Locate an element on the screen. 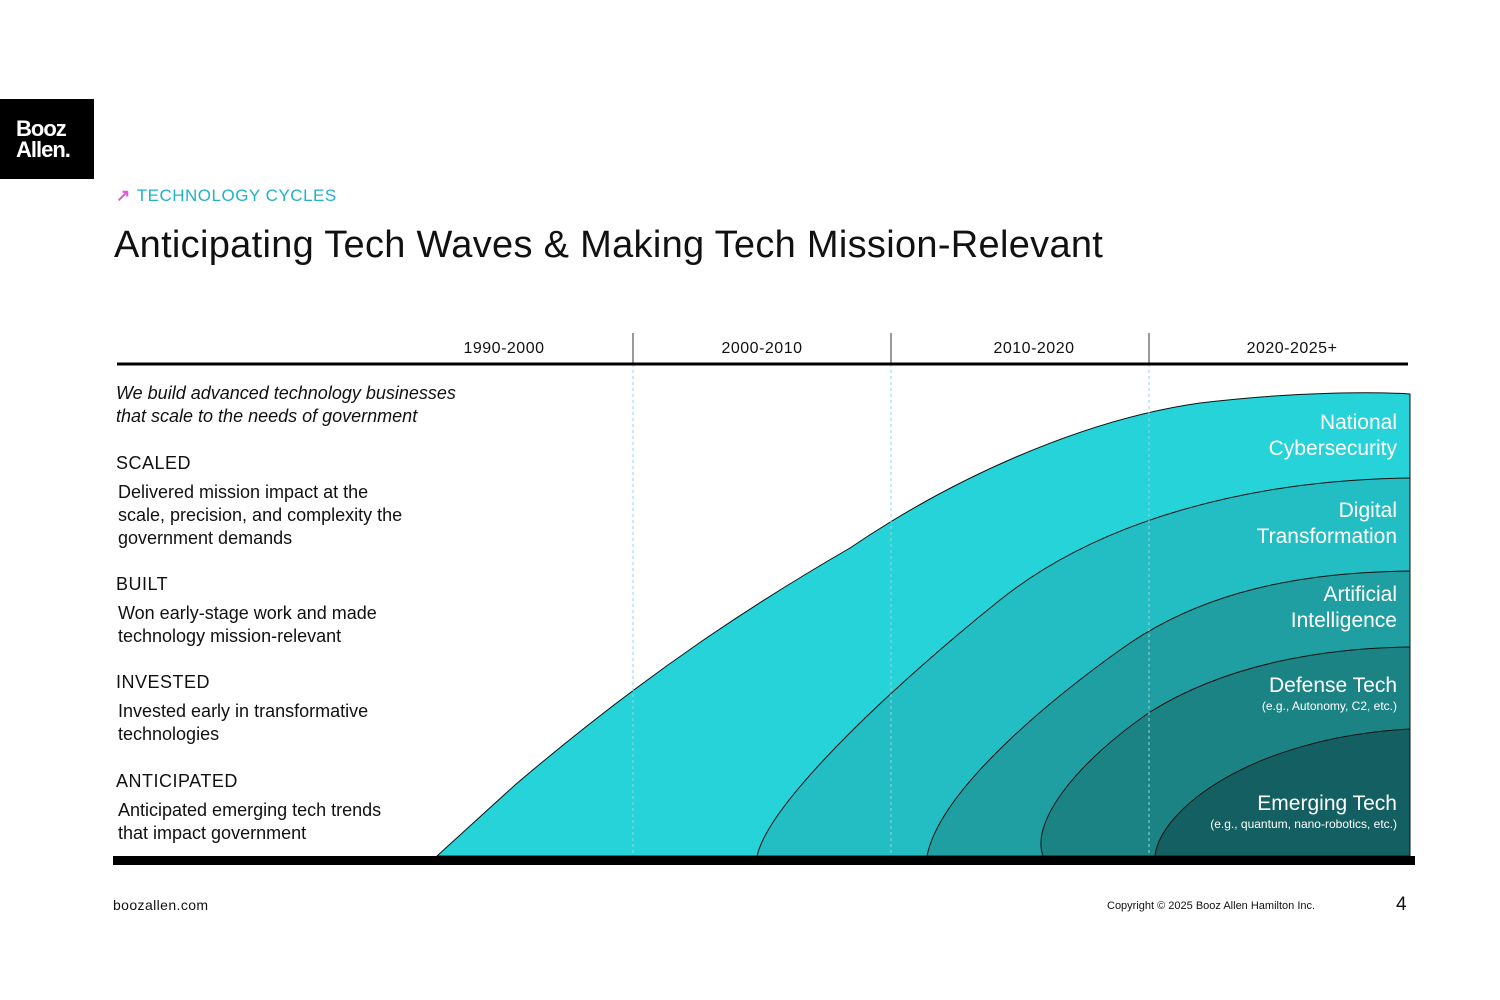 The width and height of the screenshot is (1500, 1000). stage-heading: SCALED is located at coordinates (154, 463).